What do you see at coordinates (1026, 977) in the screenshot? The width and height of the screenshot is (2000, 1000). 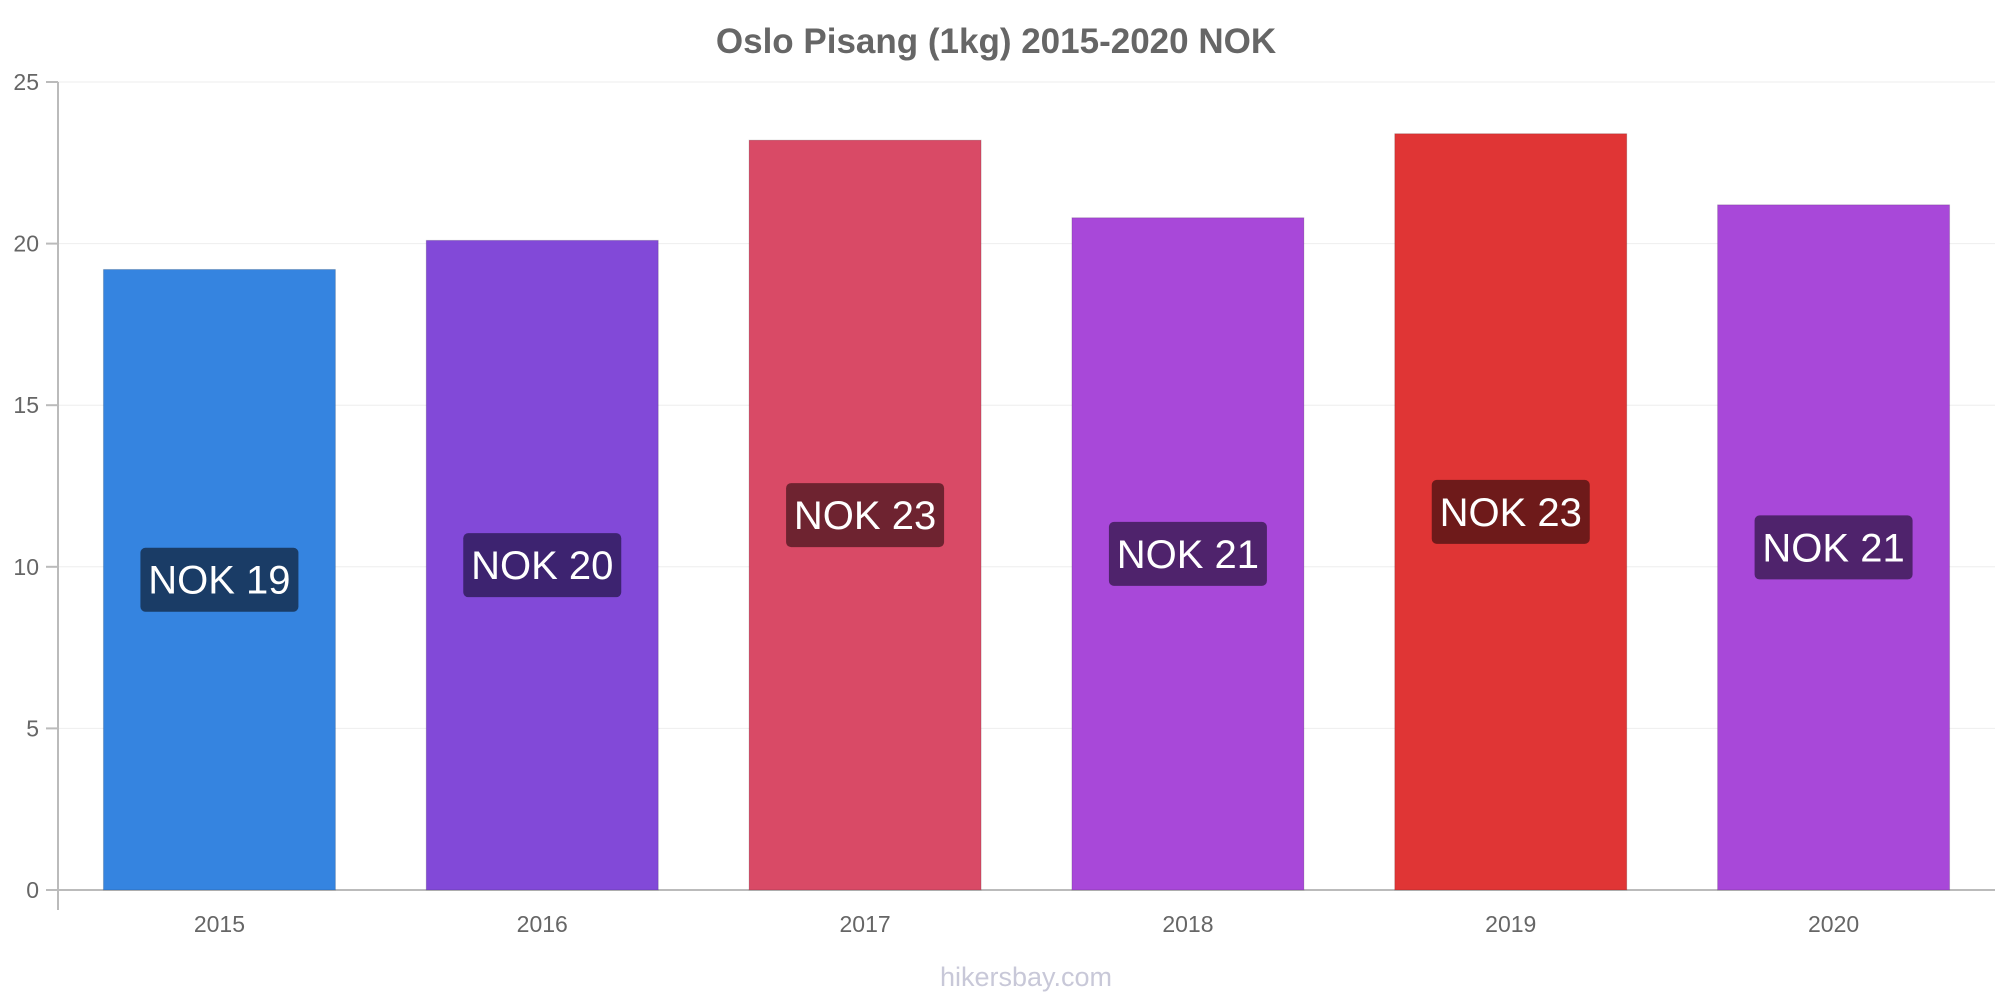 I see `credit-text: hikersbay.com` at bounding box center [1026, 977].